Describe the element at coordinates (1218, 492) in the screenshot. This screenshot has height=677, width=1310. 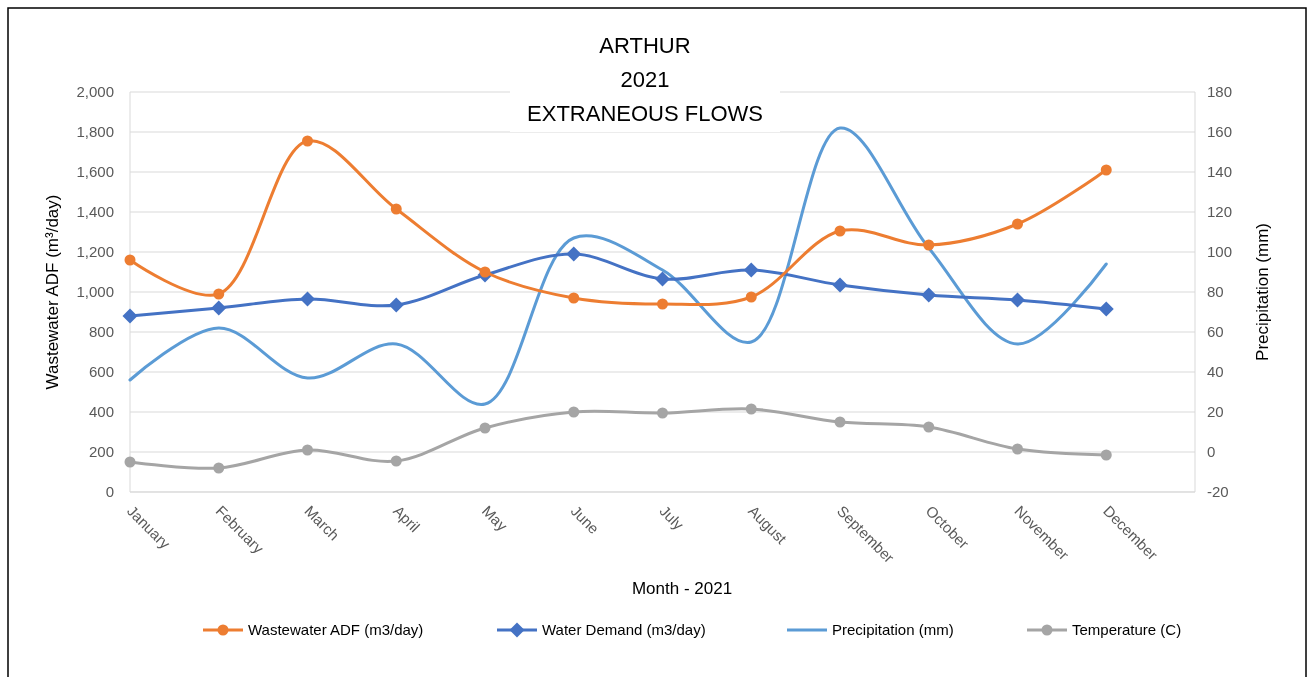
I see `y2-tick-label: -20` at that location.